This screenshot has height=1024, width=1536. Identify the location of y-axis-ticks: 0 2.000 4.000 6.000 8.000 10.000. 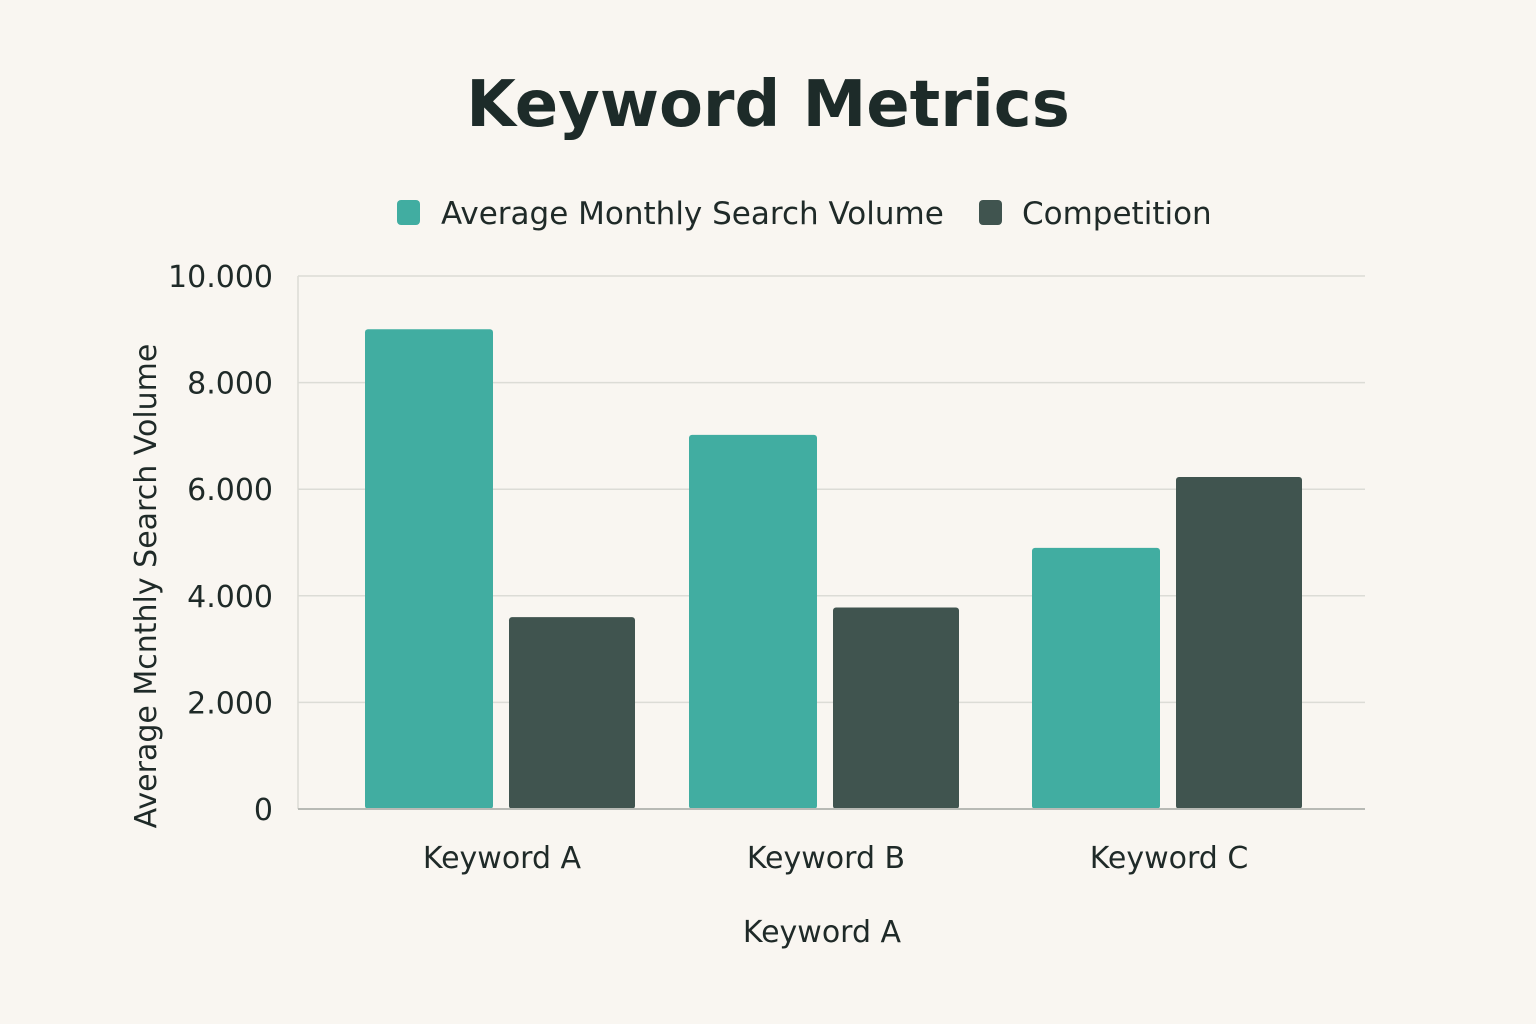
(220, 544).